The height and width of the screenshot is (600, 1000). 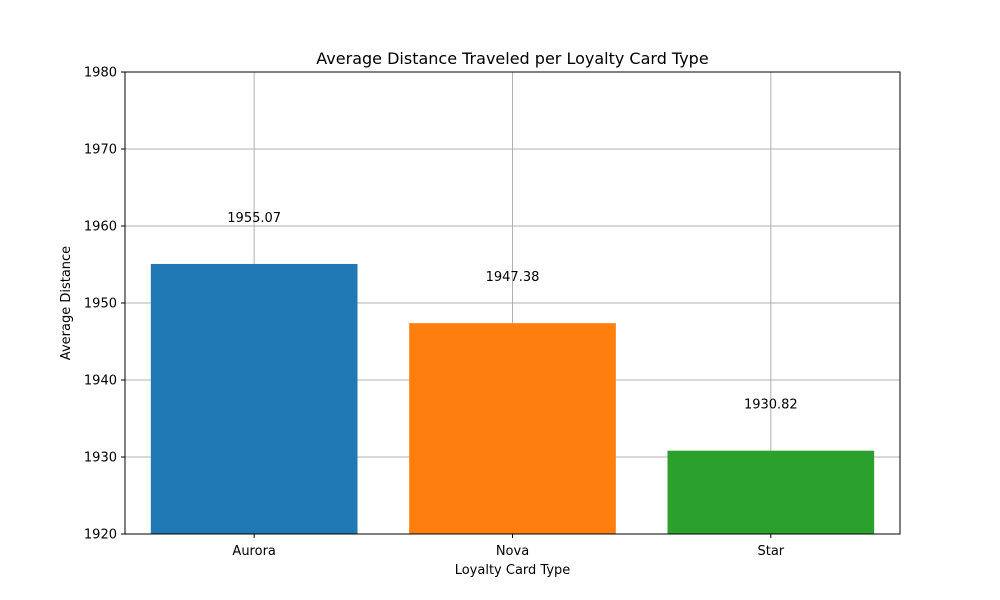 What do you see at coordinates (100, 150) in the screenshot?
I see `y-tick-label: 1970` at bounding box center [100, 150].